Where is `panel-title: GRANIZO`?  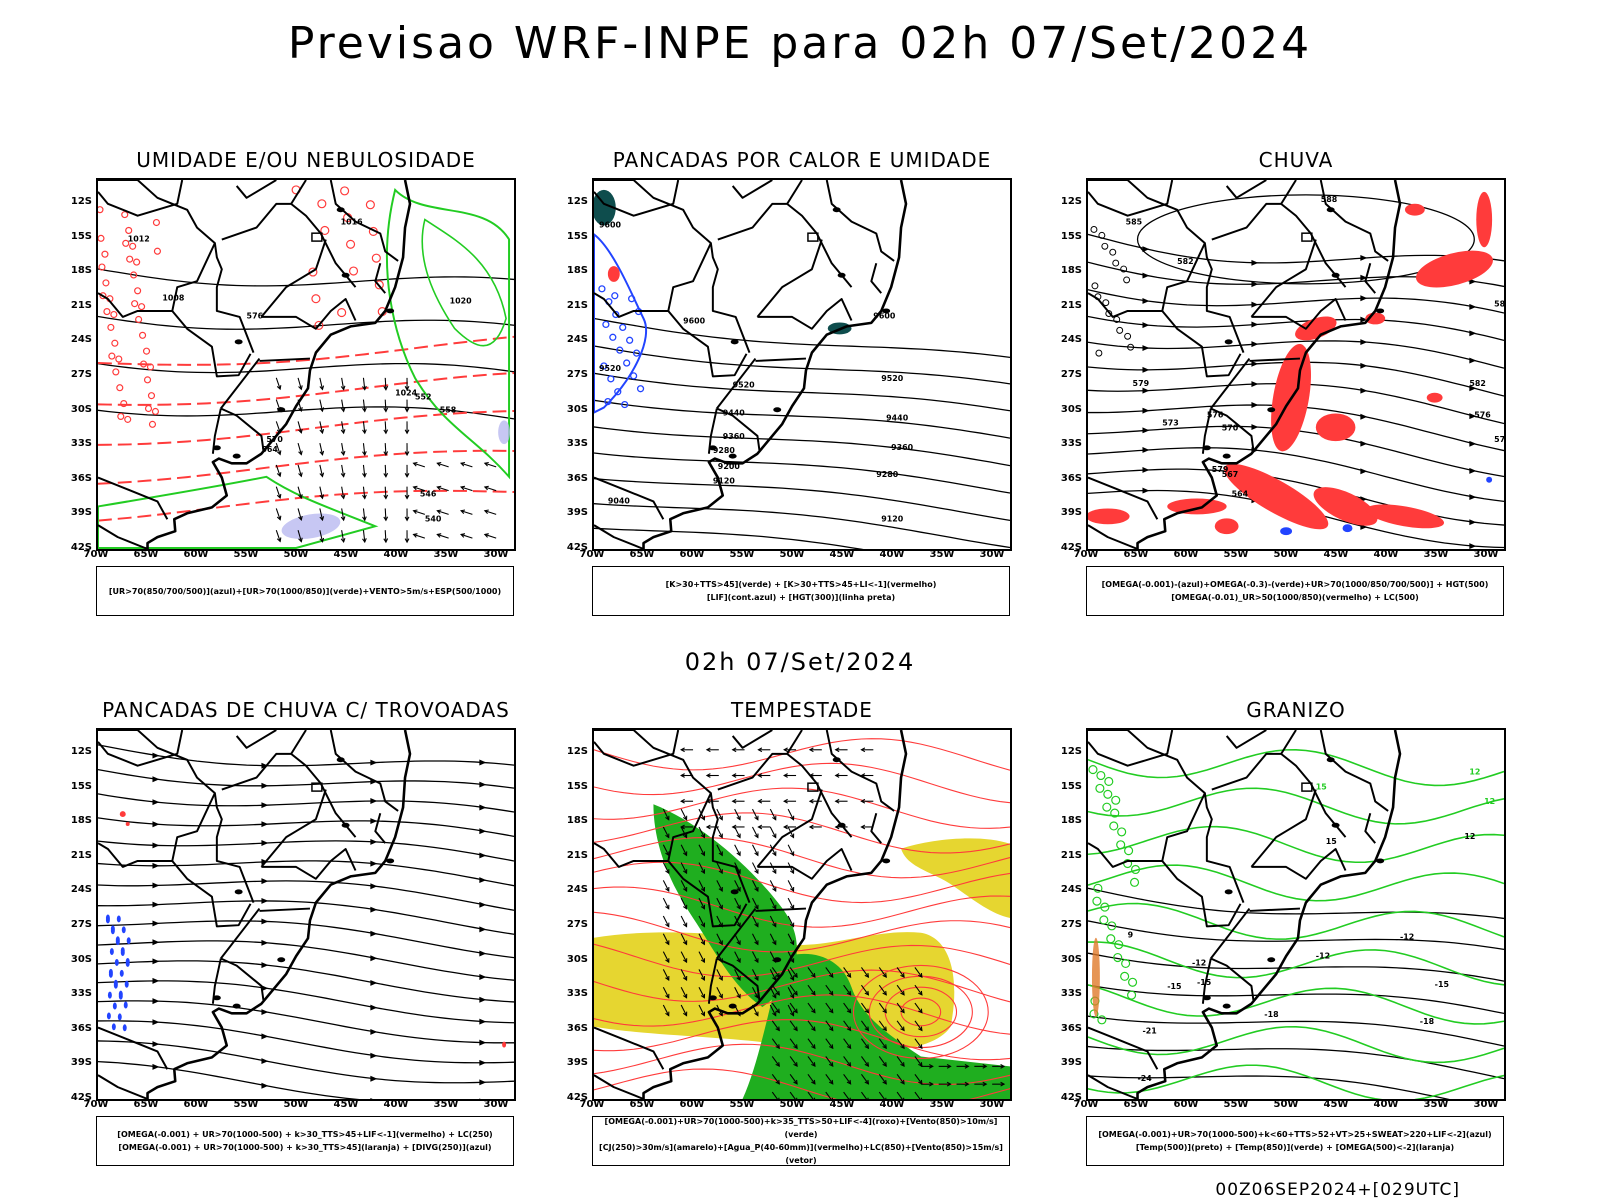 panel-title: GRANIZO is located at coordinates (1296, 710).